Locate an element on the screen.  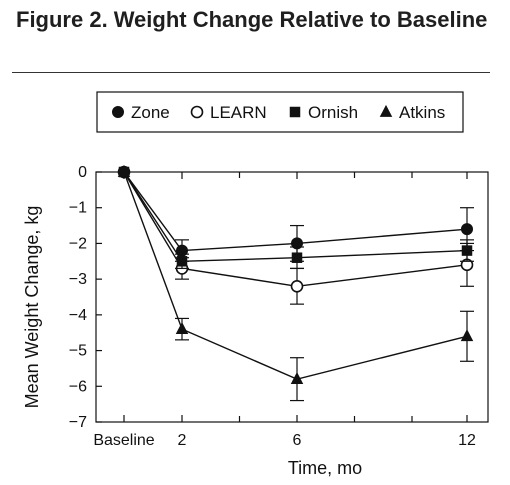
legend: Zone LEARN Ornish Atkins is located at coordinates (280, 112).